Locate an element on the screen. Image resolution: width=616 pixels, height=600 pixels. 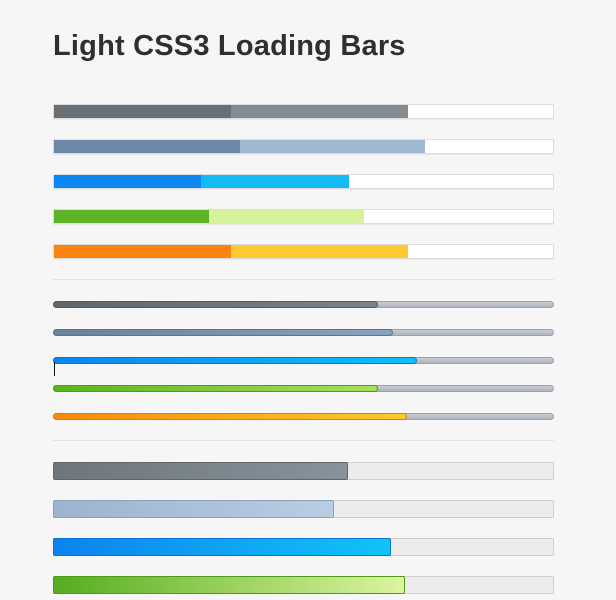
loading-bar-thick-green is located at coordinates (303, 585).